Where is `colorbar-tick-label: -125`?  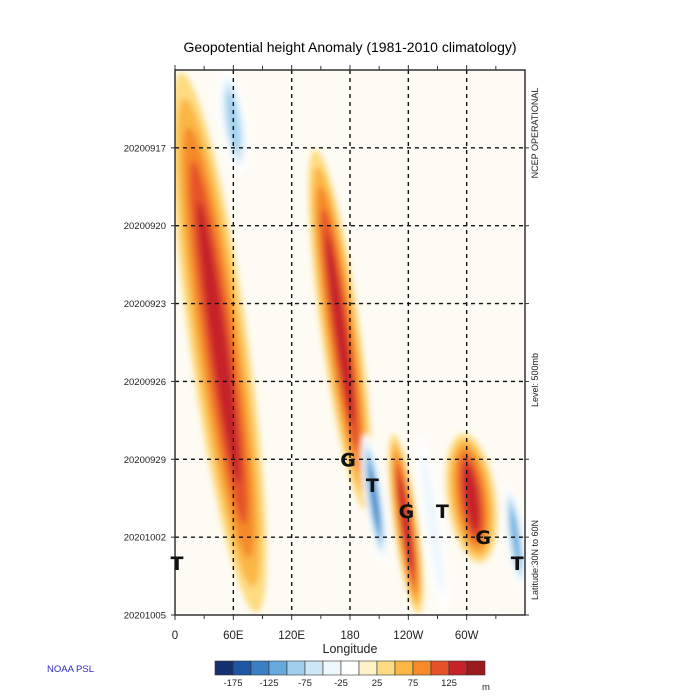 colorbar-tick-label: -125 is located at coordinates (268, 683).